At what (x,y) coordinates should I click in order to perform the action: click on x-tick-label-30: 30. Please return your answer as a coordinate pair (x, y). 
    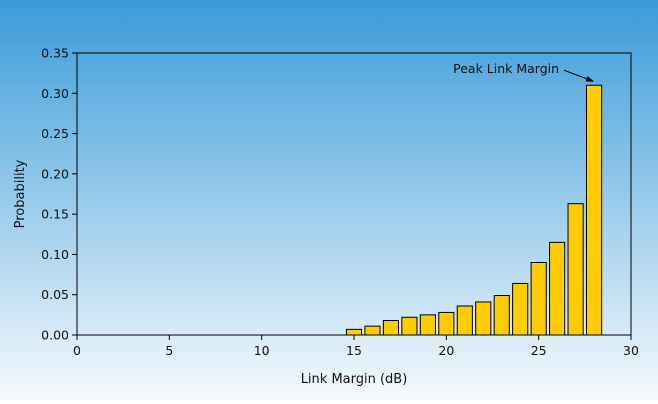
    Looking at the image, I should click on (631, 350).